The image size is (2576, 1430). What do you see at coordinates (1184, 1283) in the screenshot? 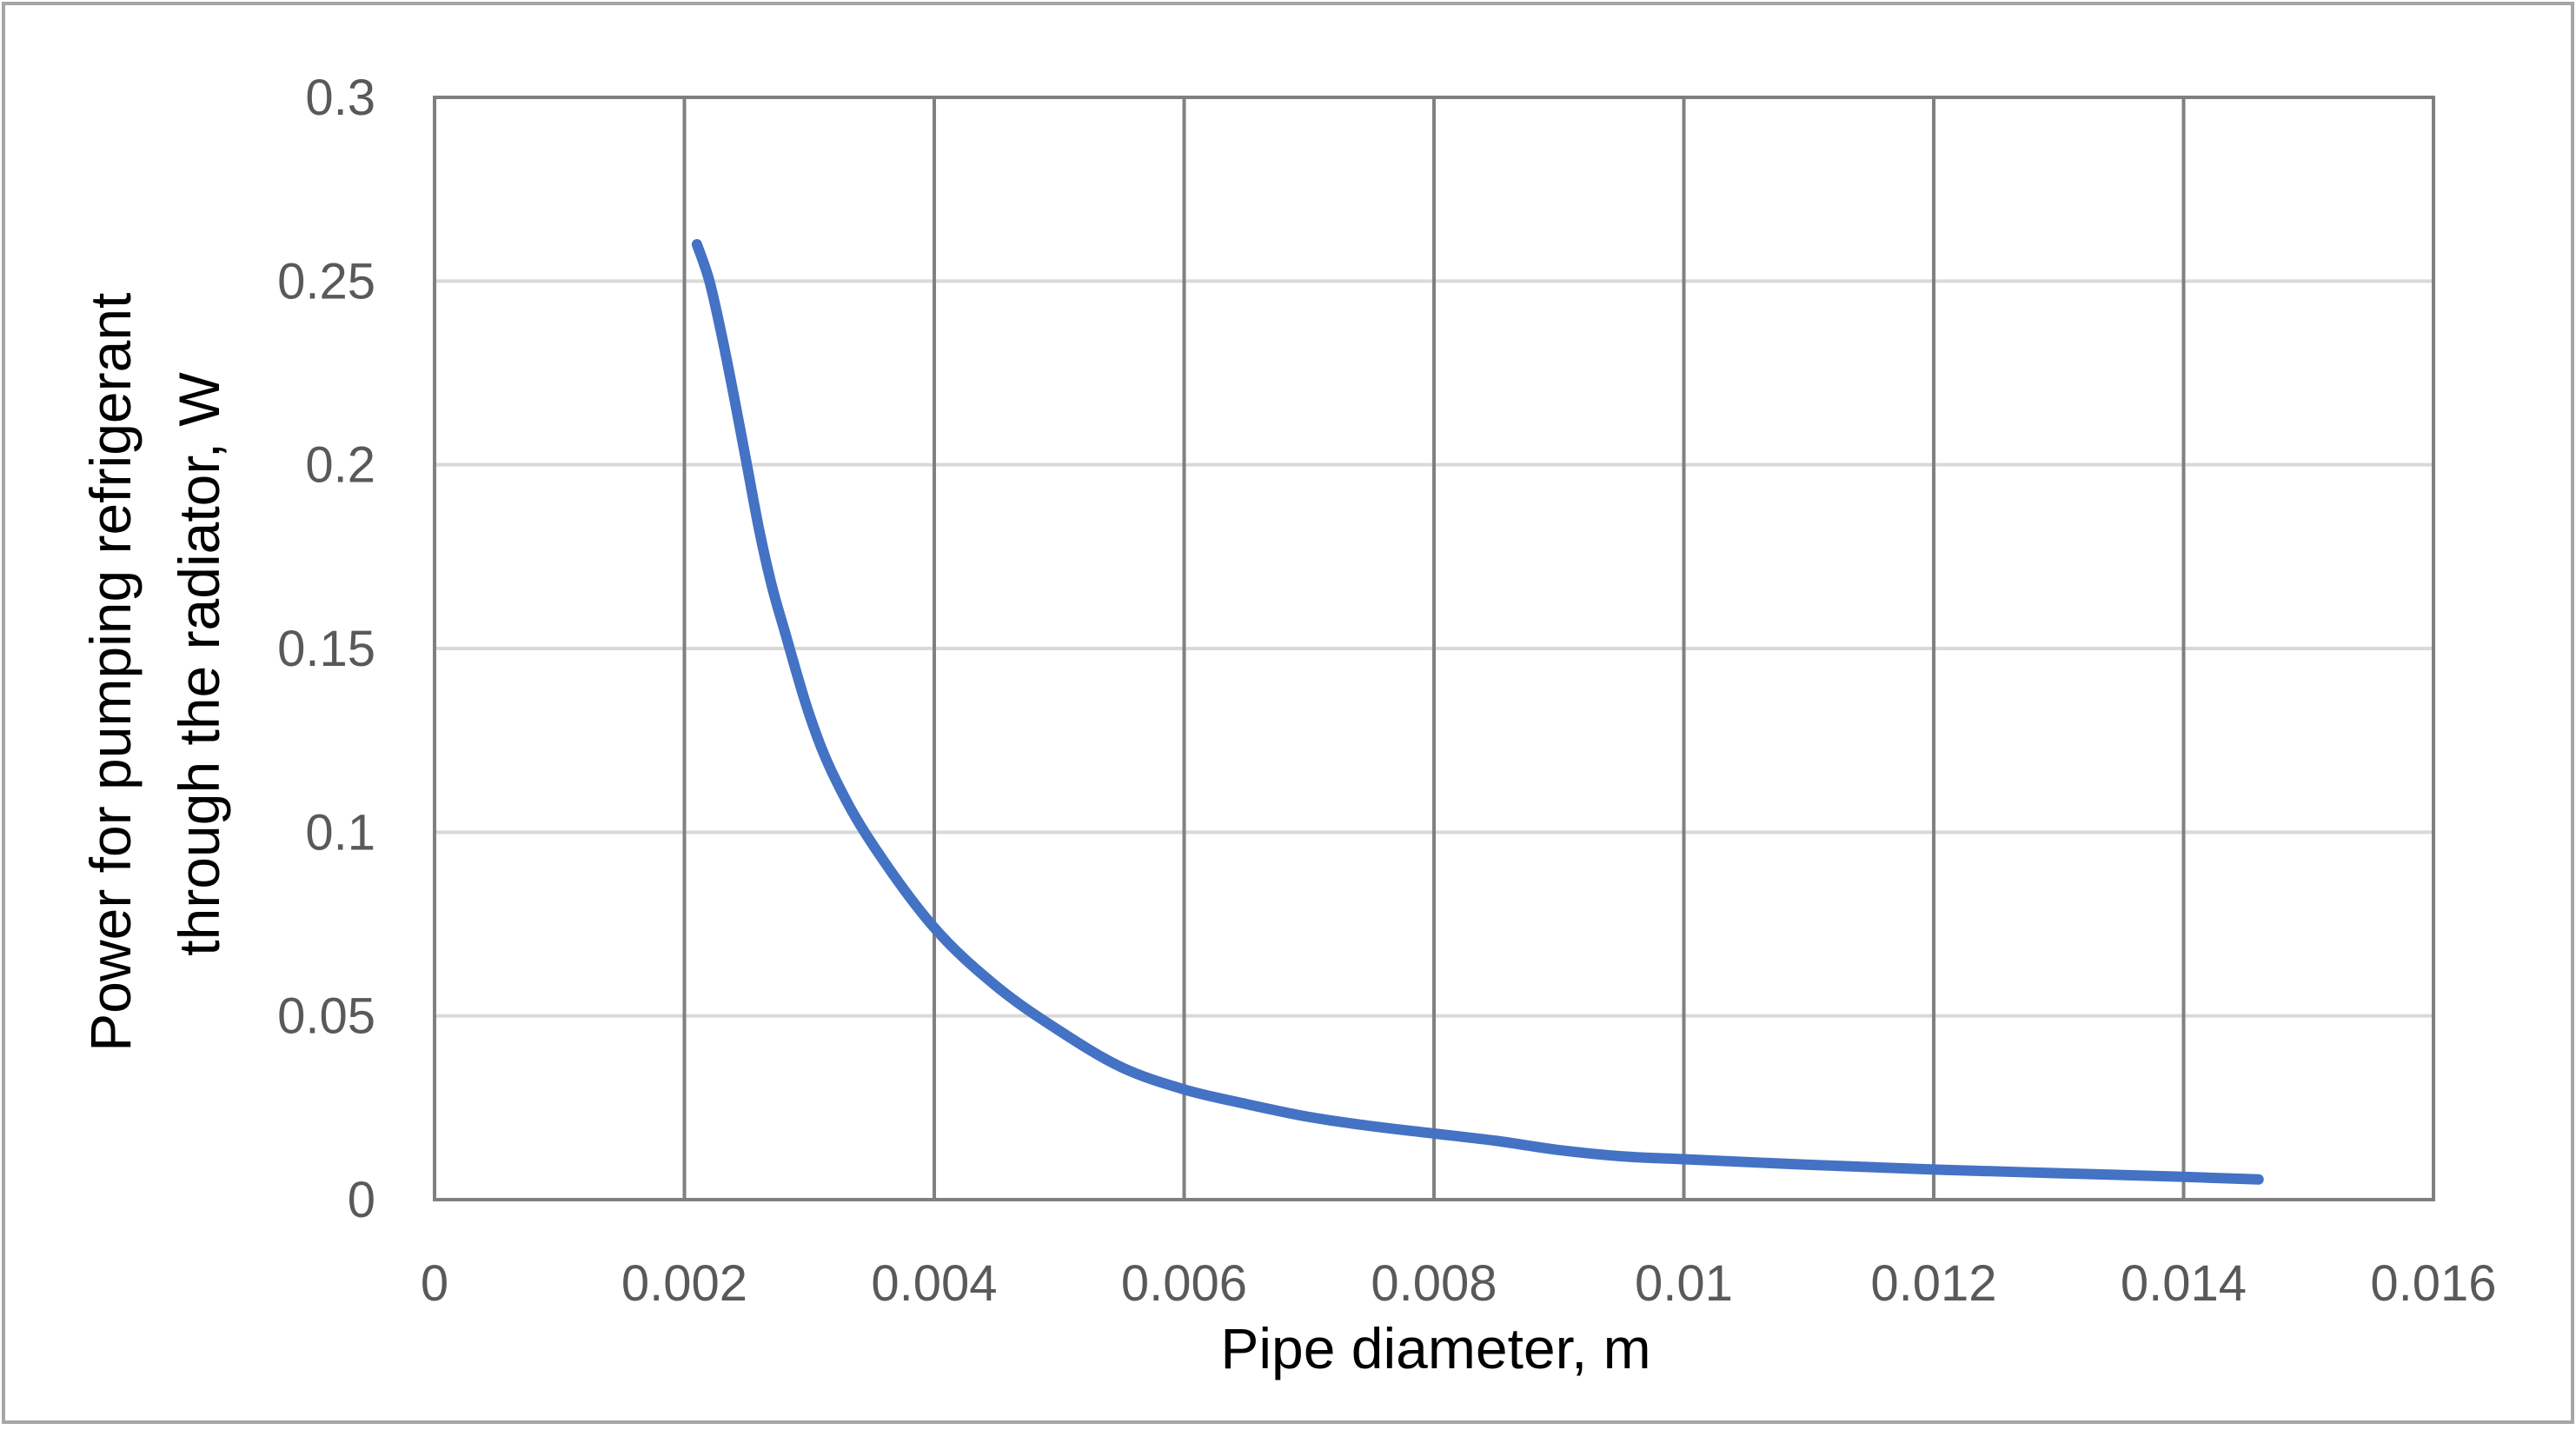
I see `x-tick-label: 0.006` at bounding box center [1184, 1283].